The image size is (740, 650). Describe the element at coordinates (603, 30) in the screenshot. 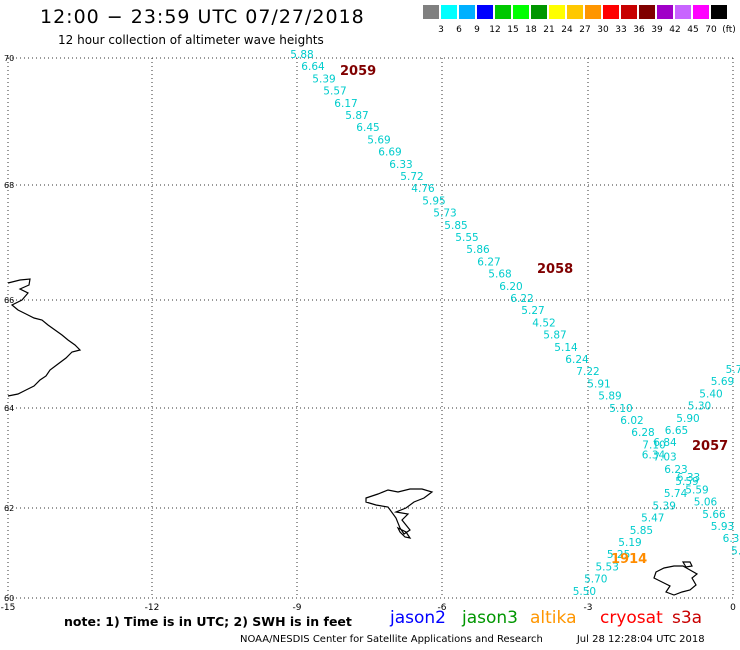

I see `colorbar-label: 30` at that location.